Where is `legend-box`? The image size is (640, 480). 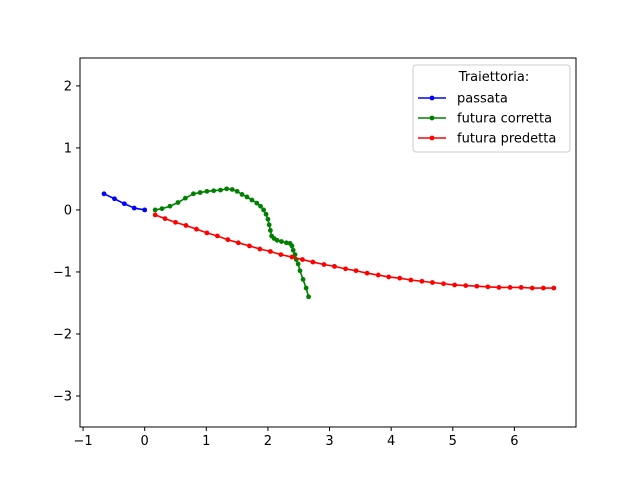
legend-box is located at coordinates (491, 108).